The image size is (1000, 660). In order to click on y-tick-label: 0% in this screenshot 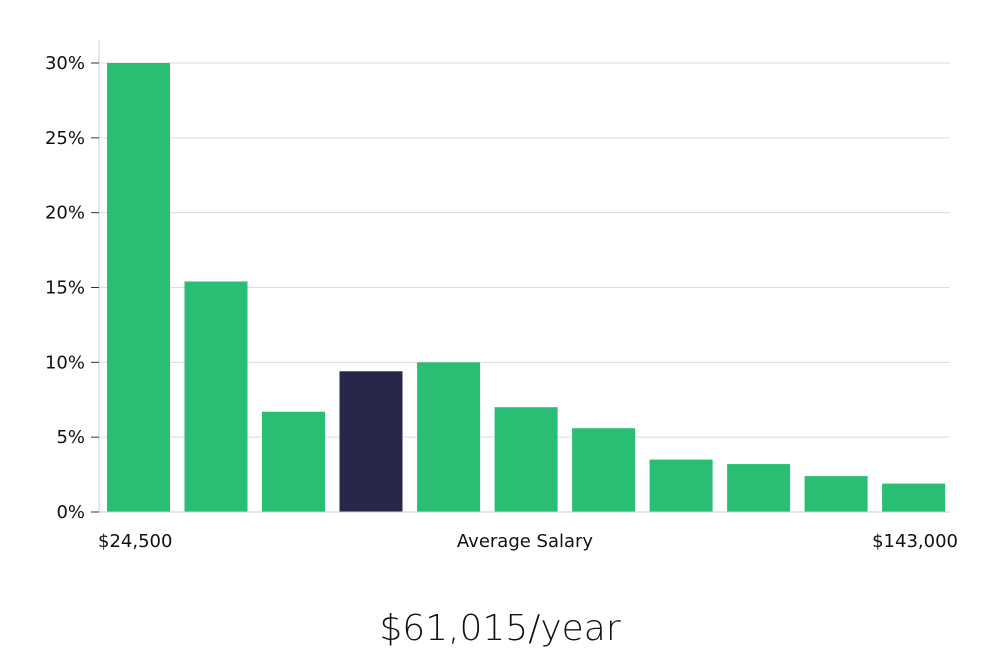, I will do `click(70, 512)`.